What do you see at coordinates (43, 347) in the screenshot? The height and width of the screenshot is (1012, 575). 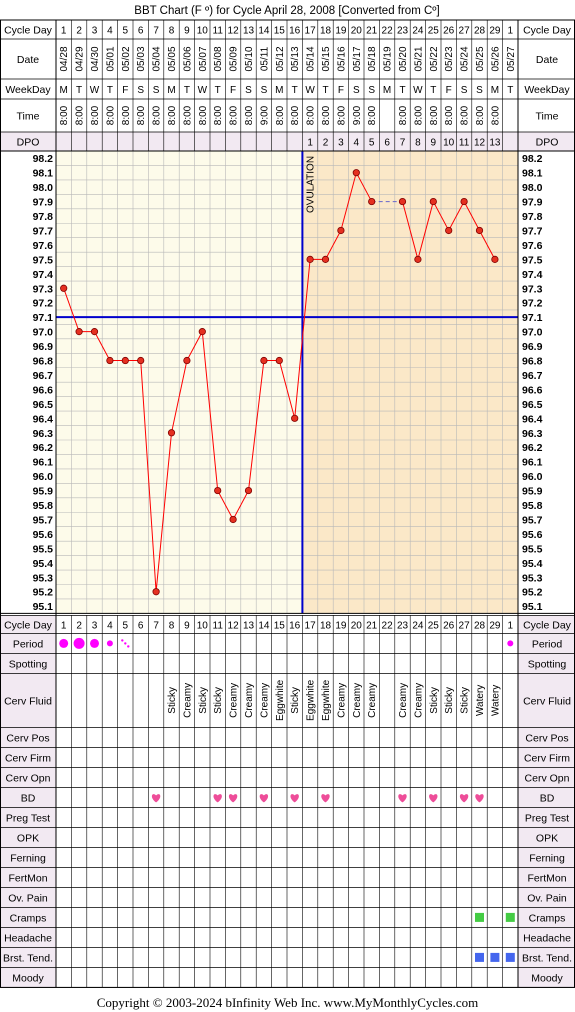 I see `y-tick-label: 96.9` at bounding box center [43, 347].